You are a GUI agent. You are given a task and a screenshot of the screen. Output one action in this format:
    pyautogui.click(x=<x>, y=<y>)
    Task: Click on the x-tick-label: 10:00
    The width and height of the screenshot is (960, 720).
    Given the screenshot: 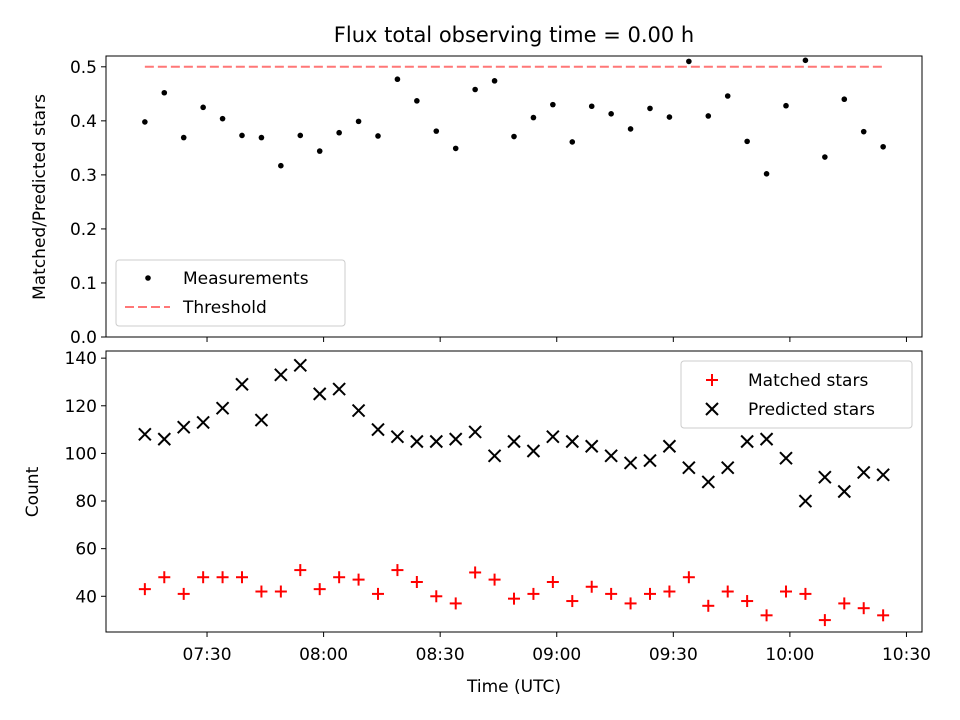 What is the action you would take?
    pyautogui.click(x=789, y=655)
    